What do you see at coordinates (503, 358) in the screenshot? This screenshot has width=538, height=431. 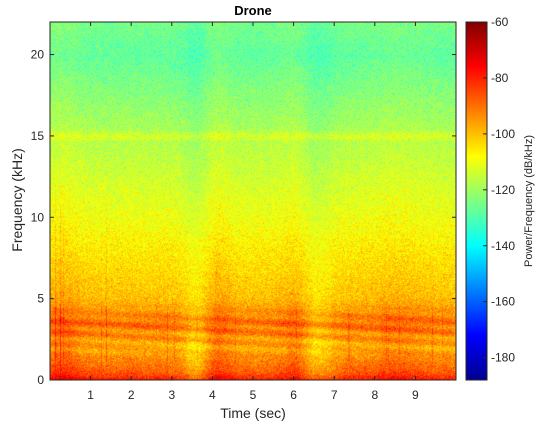 I see `colorbar-tick-label: -180` at bounding box center [503, 358].